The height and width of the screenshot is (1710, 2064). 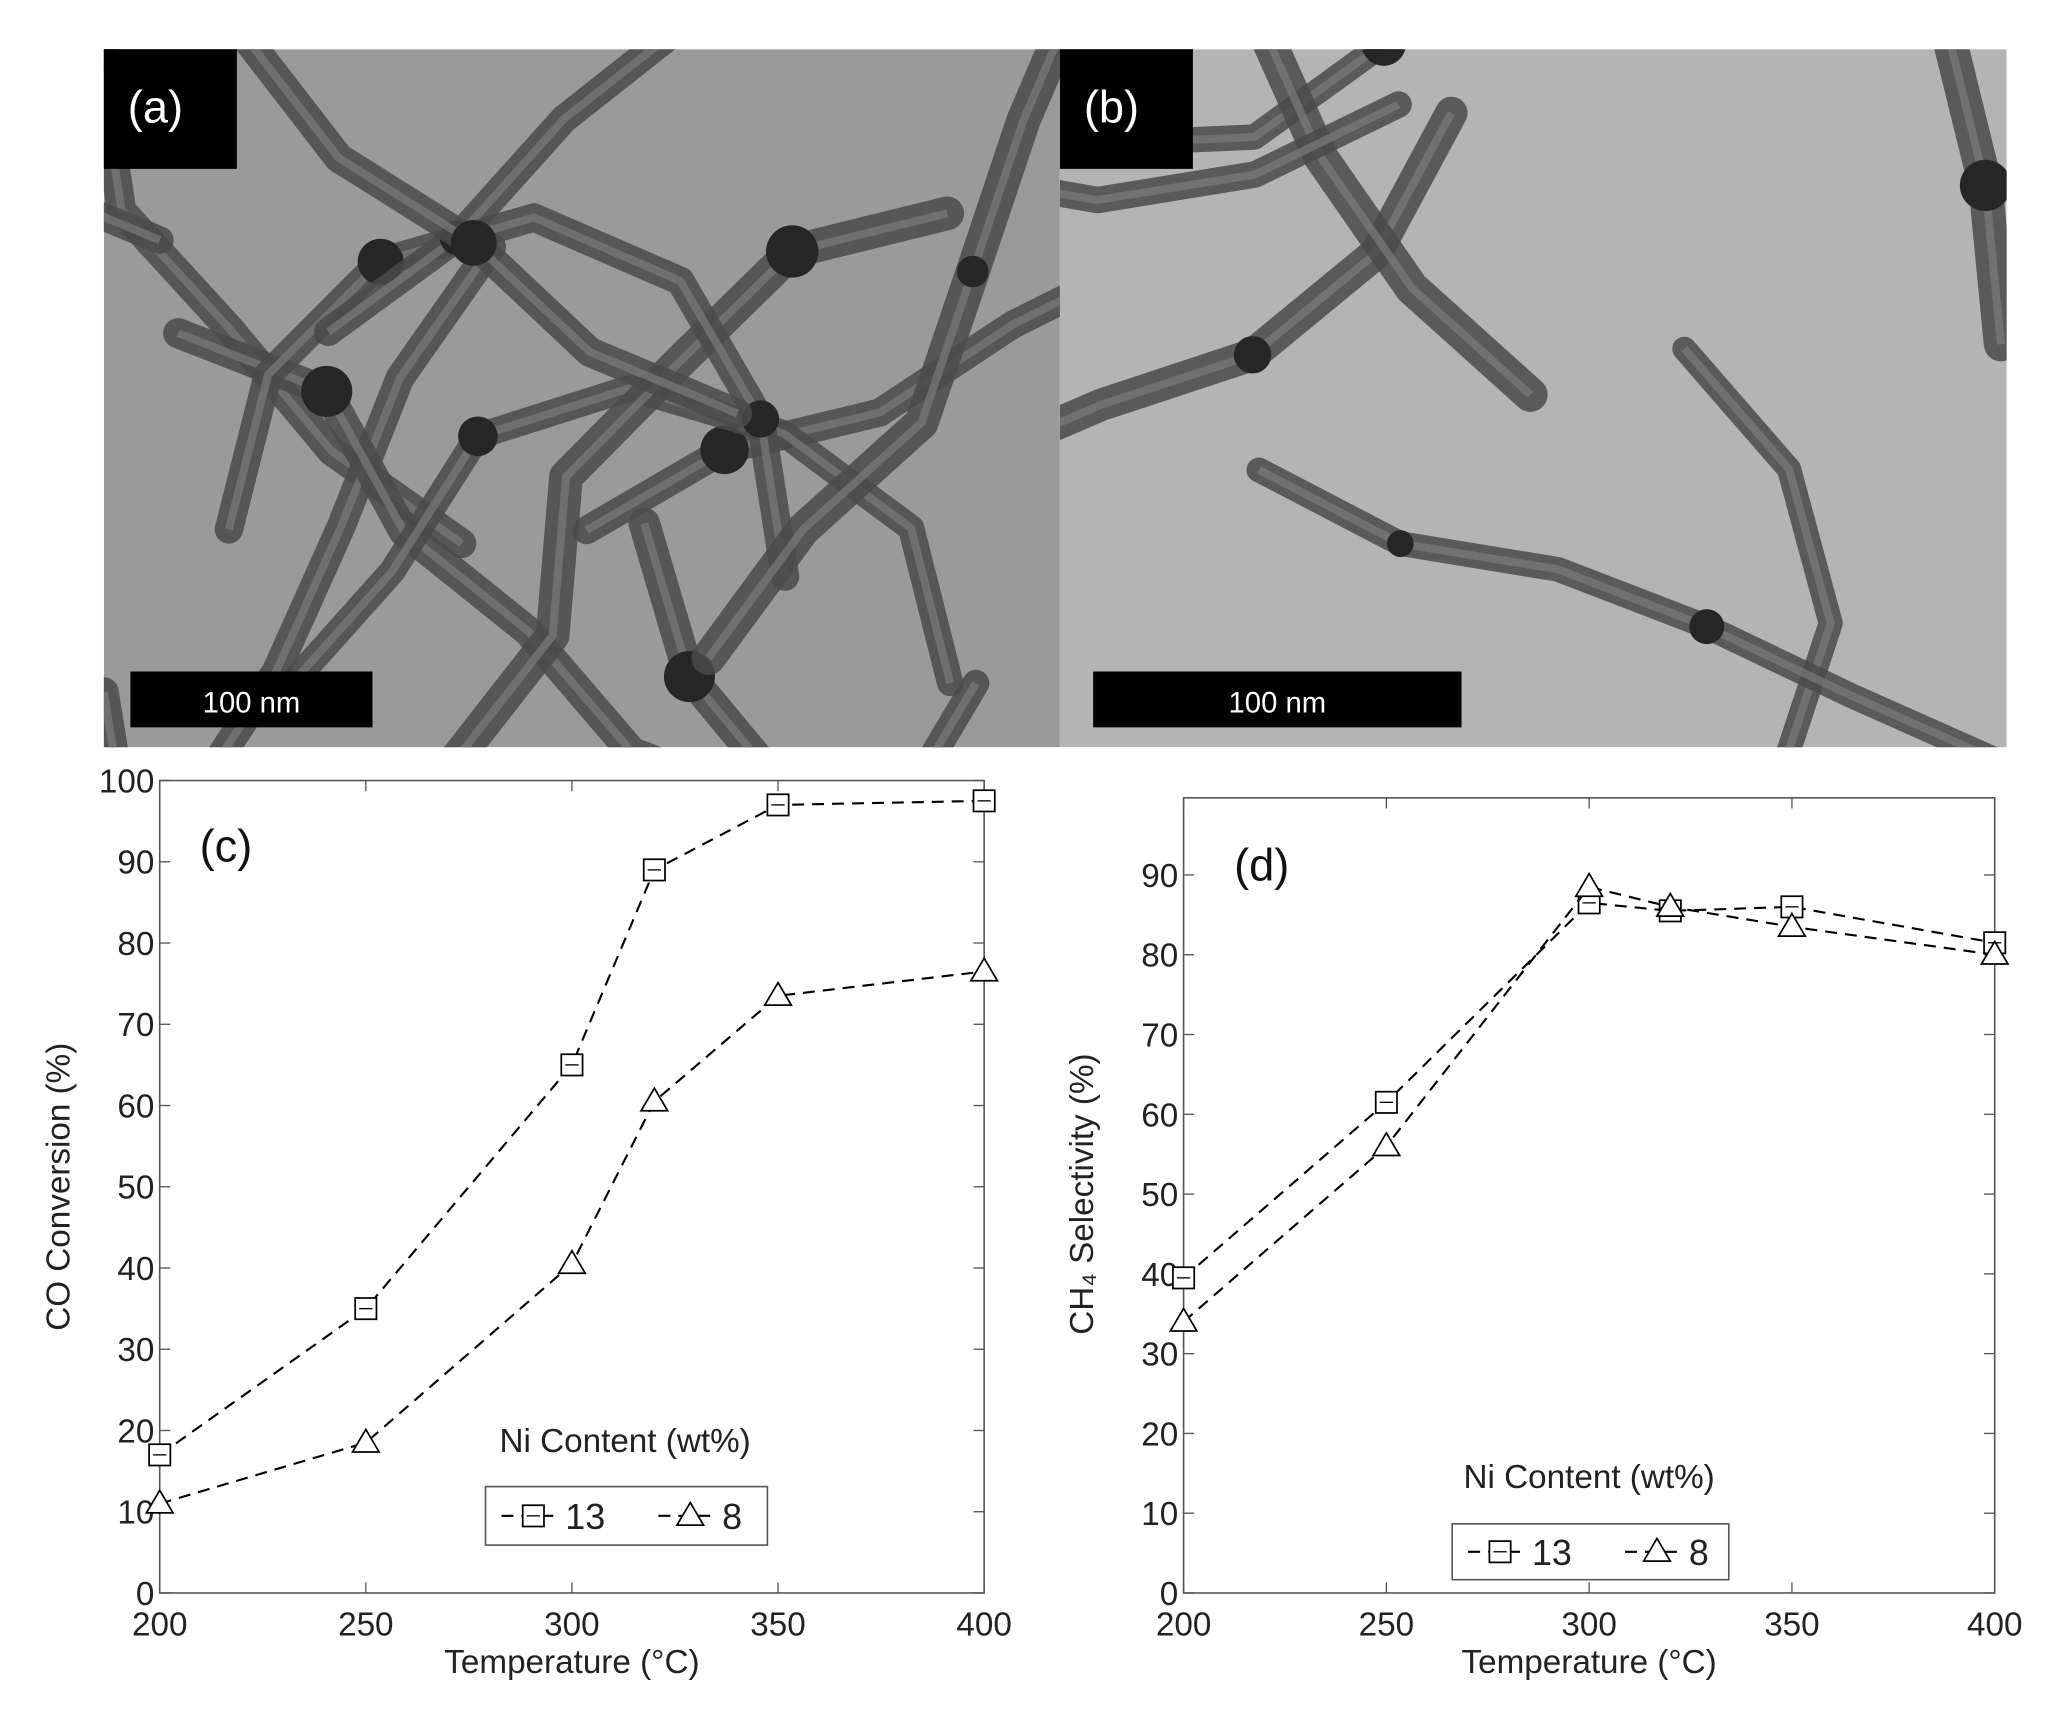 I want to click on y-tick-label: 100, so click(x=126, y=782).